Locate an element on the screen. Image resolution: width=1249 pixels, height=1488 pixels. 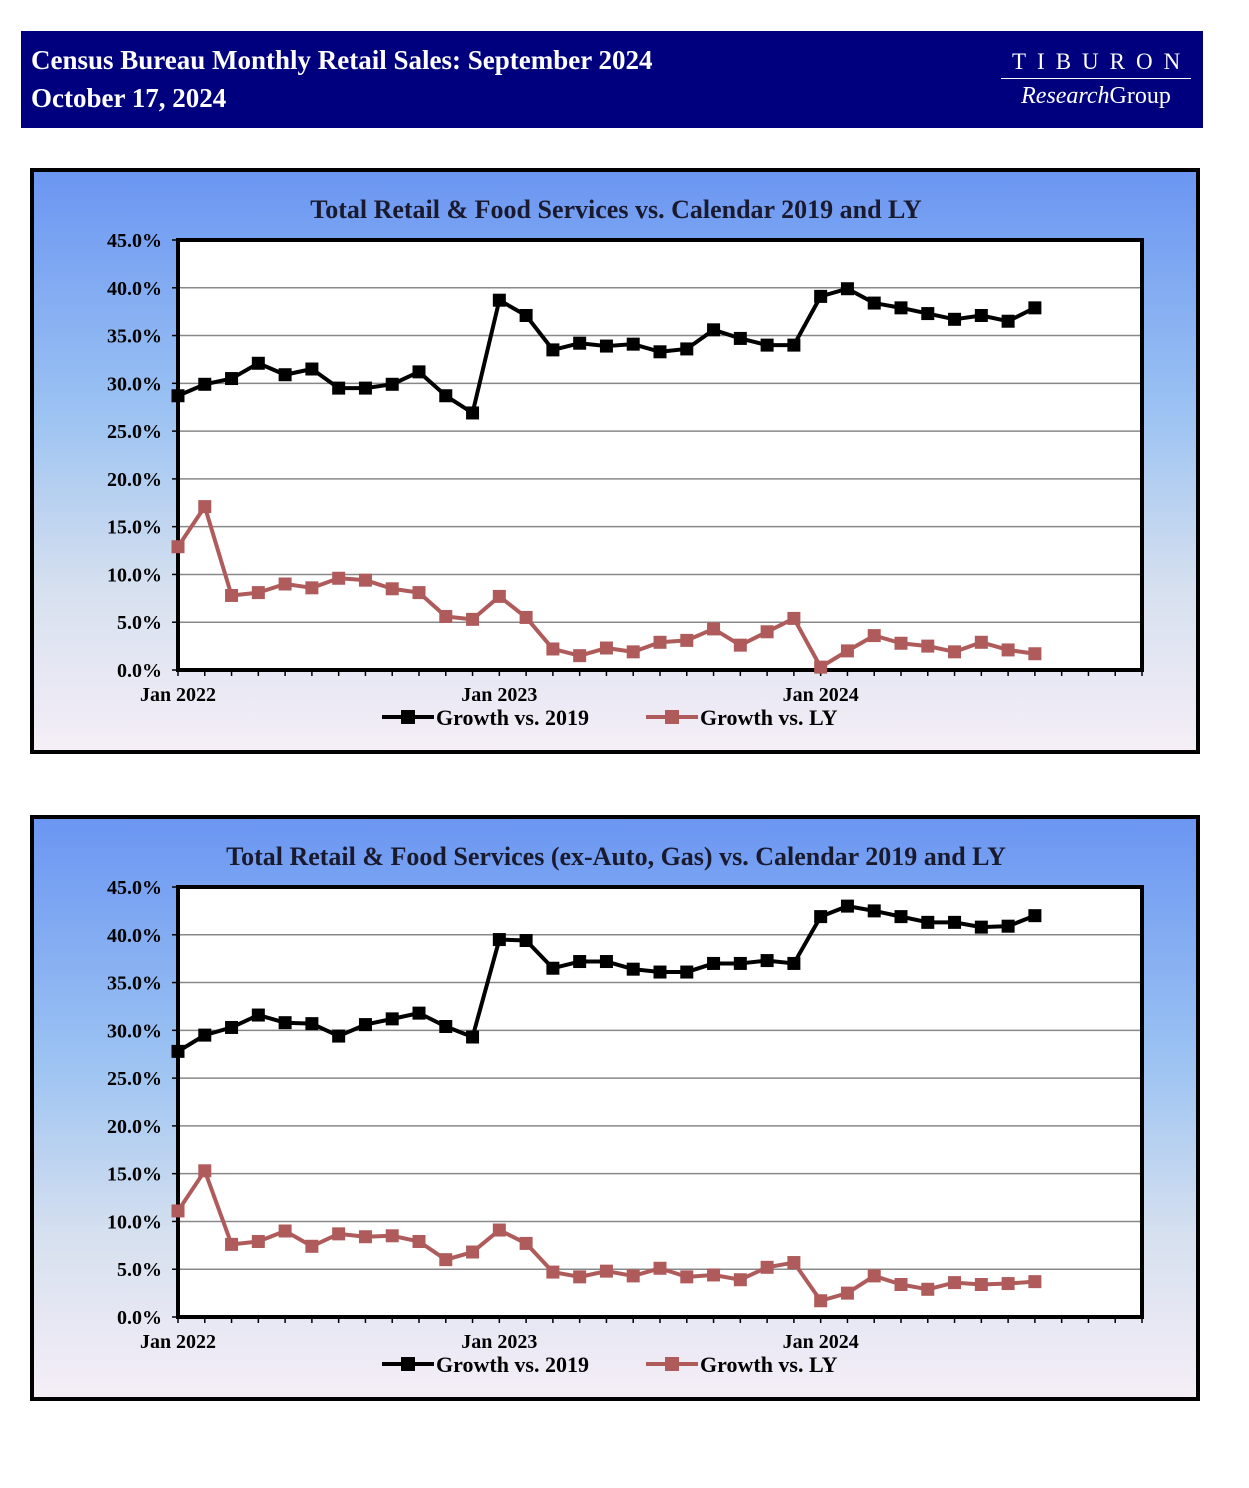
chart2-y-tick-label: 10.0% is located at coordinates (134, 1222).